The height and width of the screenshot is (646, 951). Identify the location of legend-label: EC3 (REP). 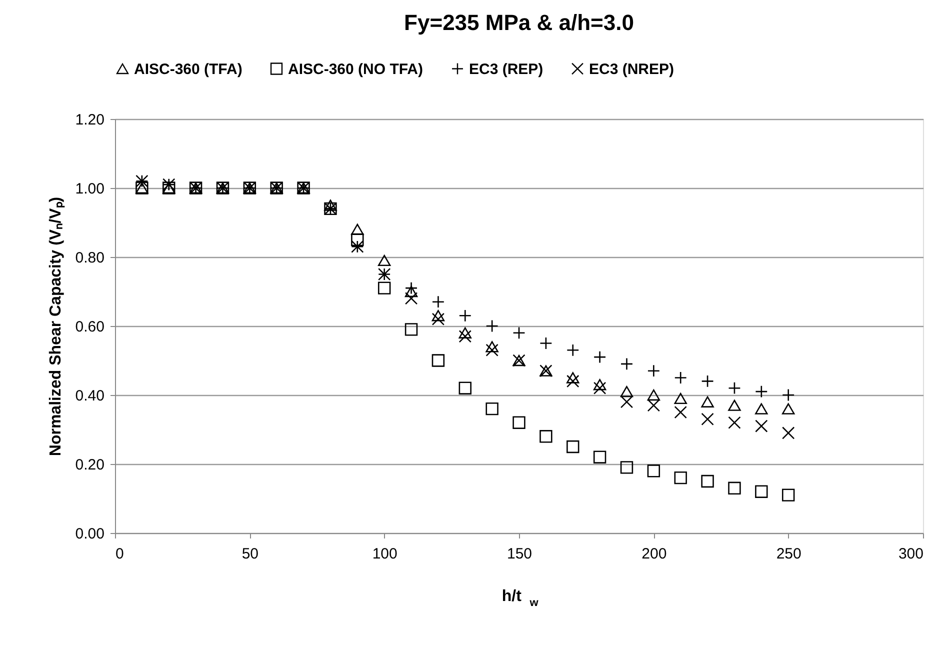
(506, 69).